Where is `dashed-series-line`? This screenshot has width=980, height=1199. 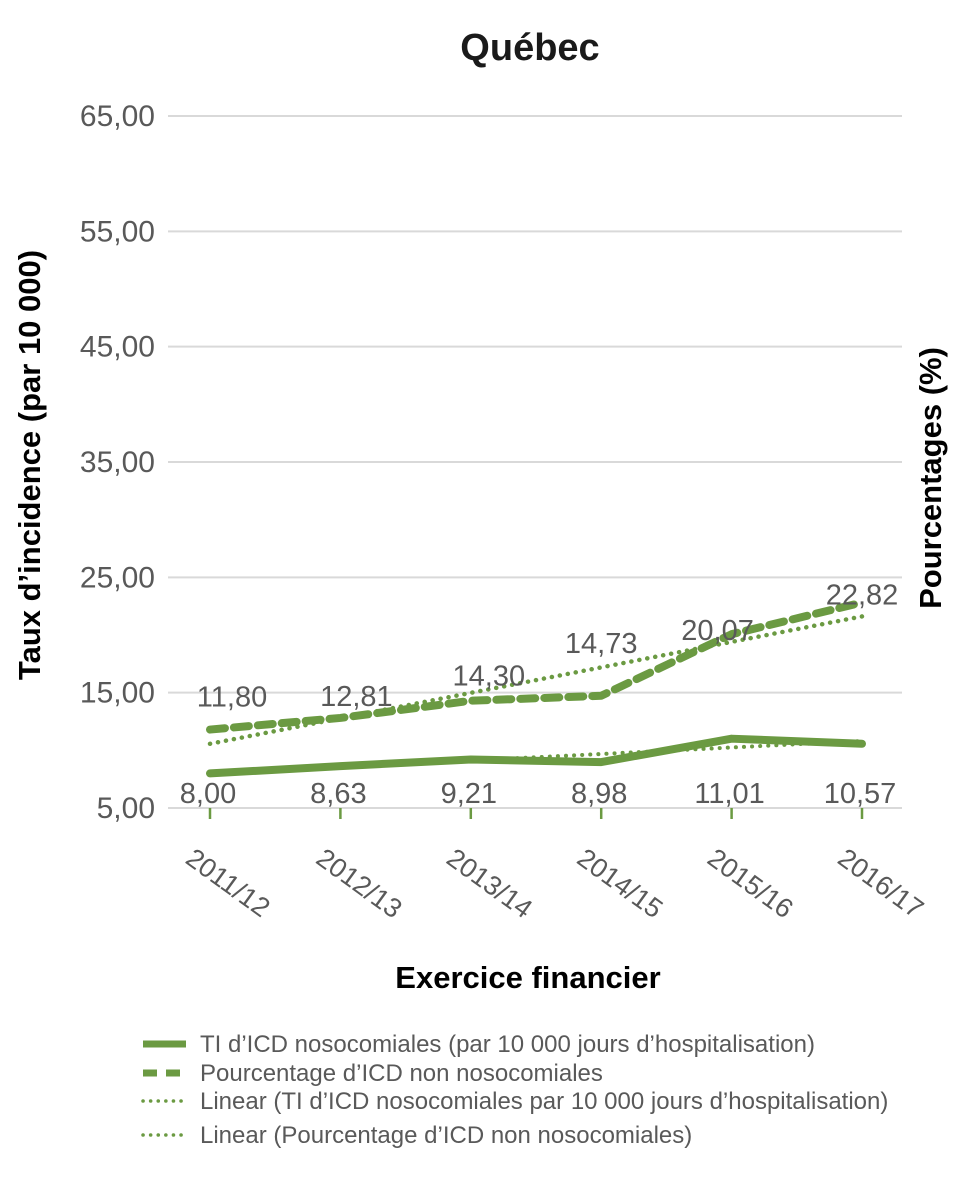
dashed-series-line is located at coordinates (536, 666).